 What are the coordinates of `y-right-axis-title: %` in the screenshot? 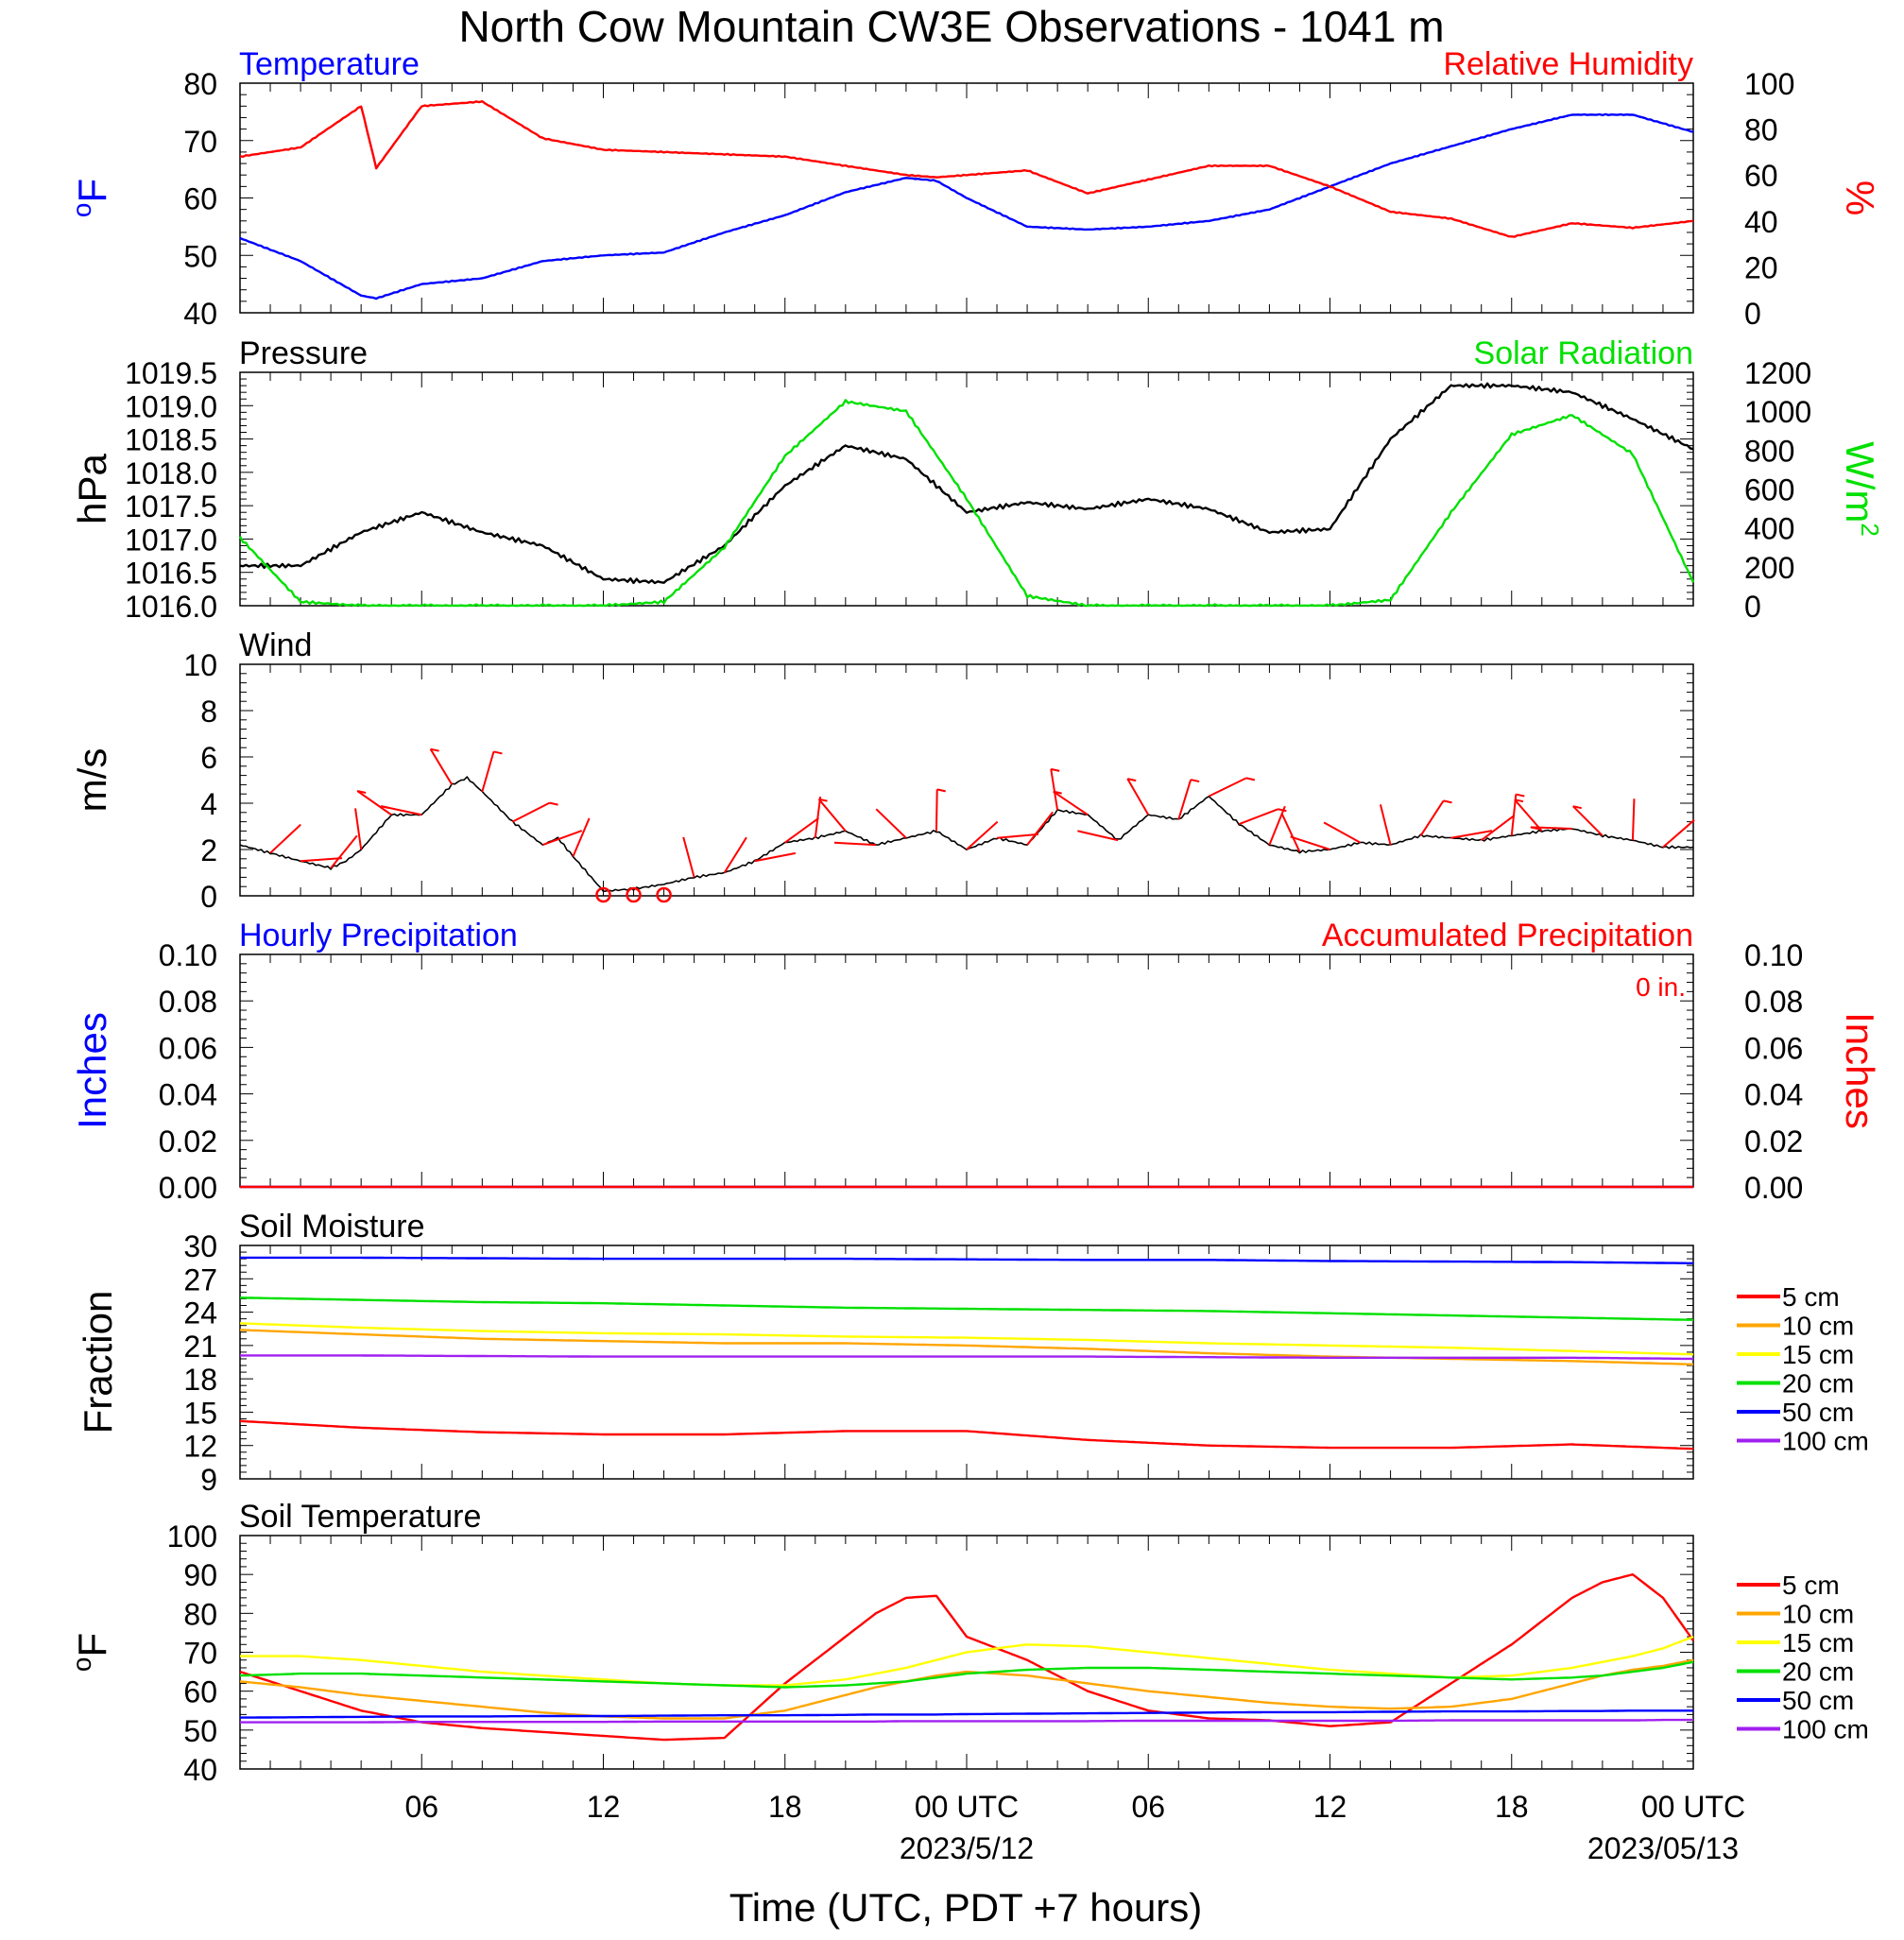 It's located at (1860, 198).